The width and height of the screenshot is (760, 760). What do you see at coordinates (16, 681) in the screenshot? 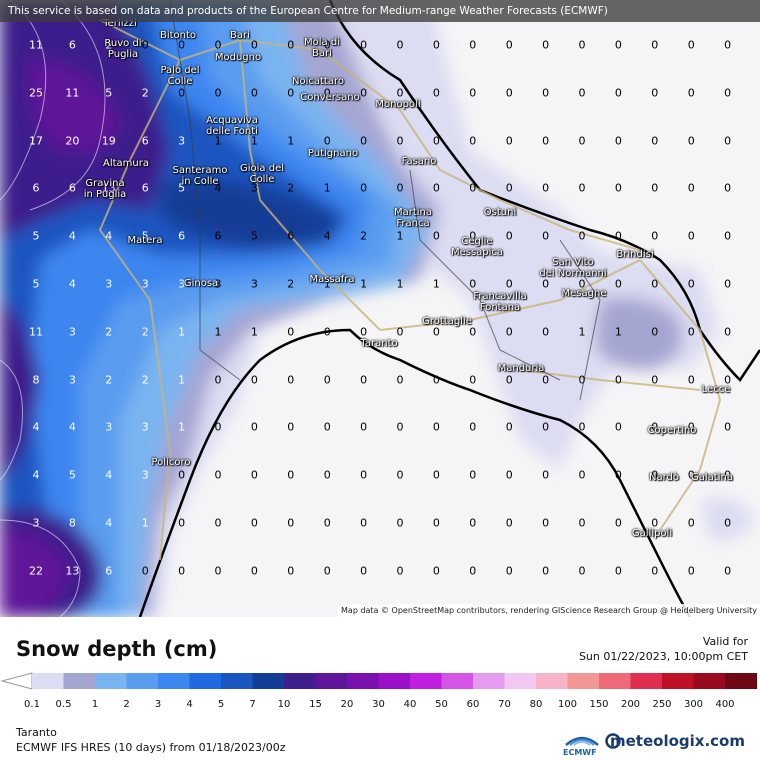
I see `colorbar-min-arrow` at bounding box center [16, 681].